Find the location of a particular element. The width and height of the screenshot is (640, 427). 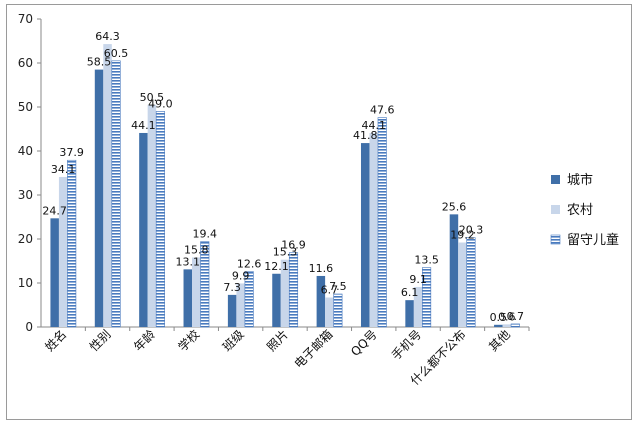

data-label: 13.5 is located at coordinates (426, 260).